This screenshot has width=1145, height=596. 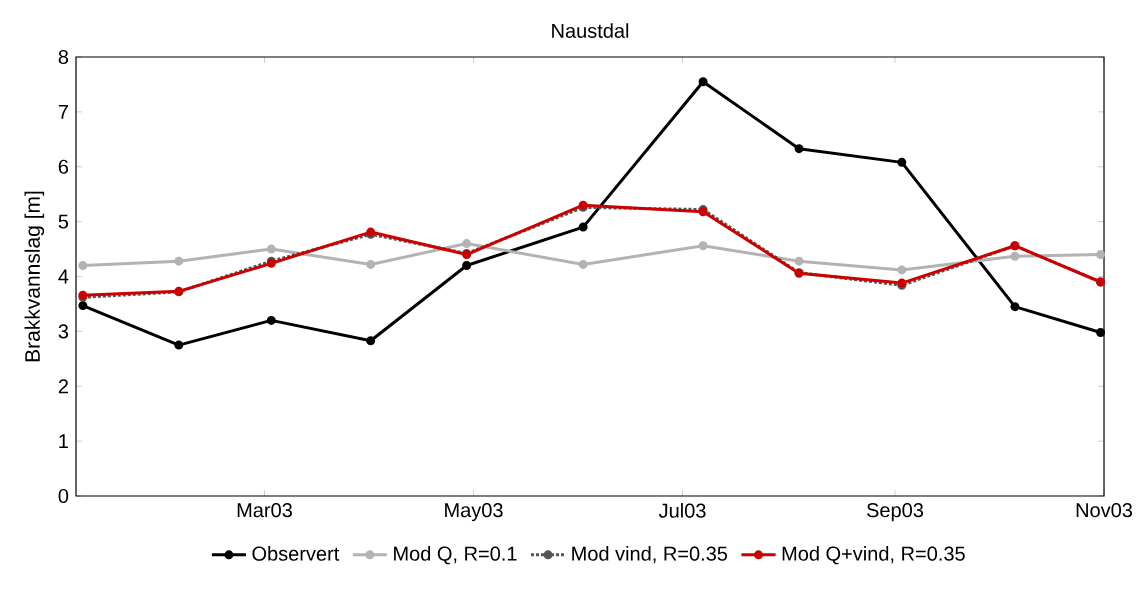 I want to click on y-tick-label: 6, so click(x=63, y=166).